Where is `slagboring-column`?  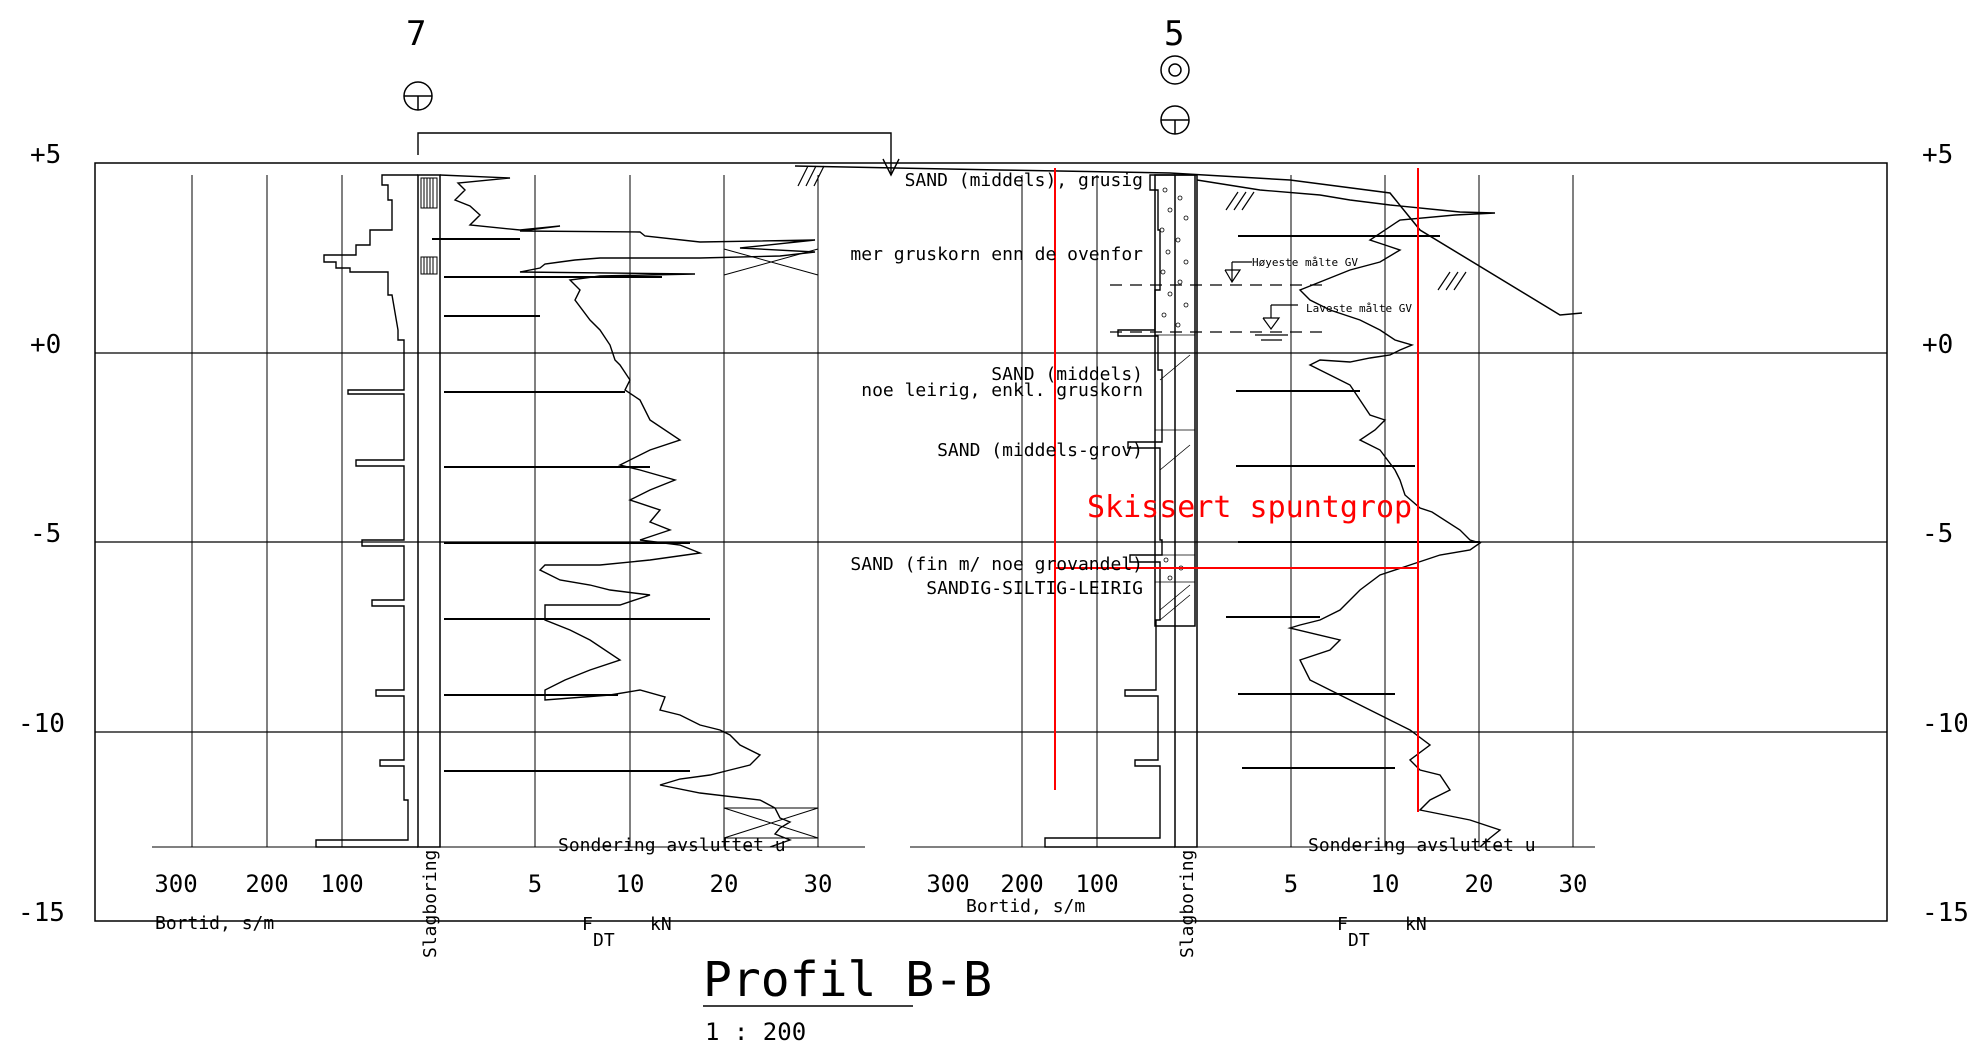
slagboring-column is located at coordinates (429, 511).